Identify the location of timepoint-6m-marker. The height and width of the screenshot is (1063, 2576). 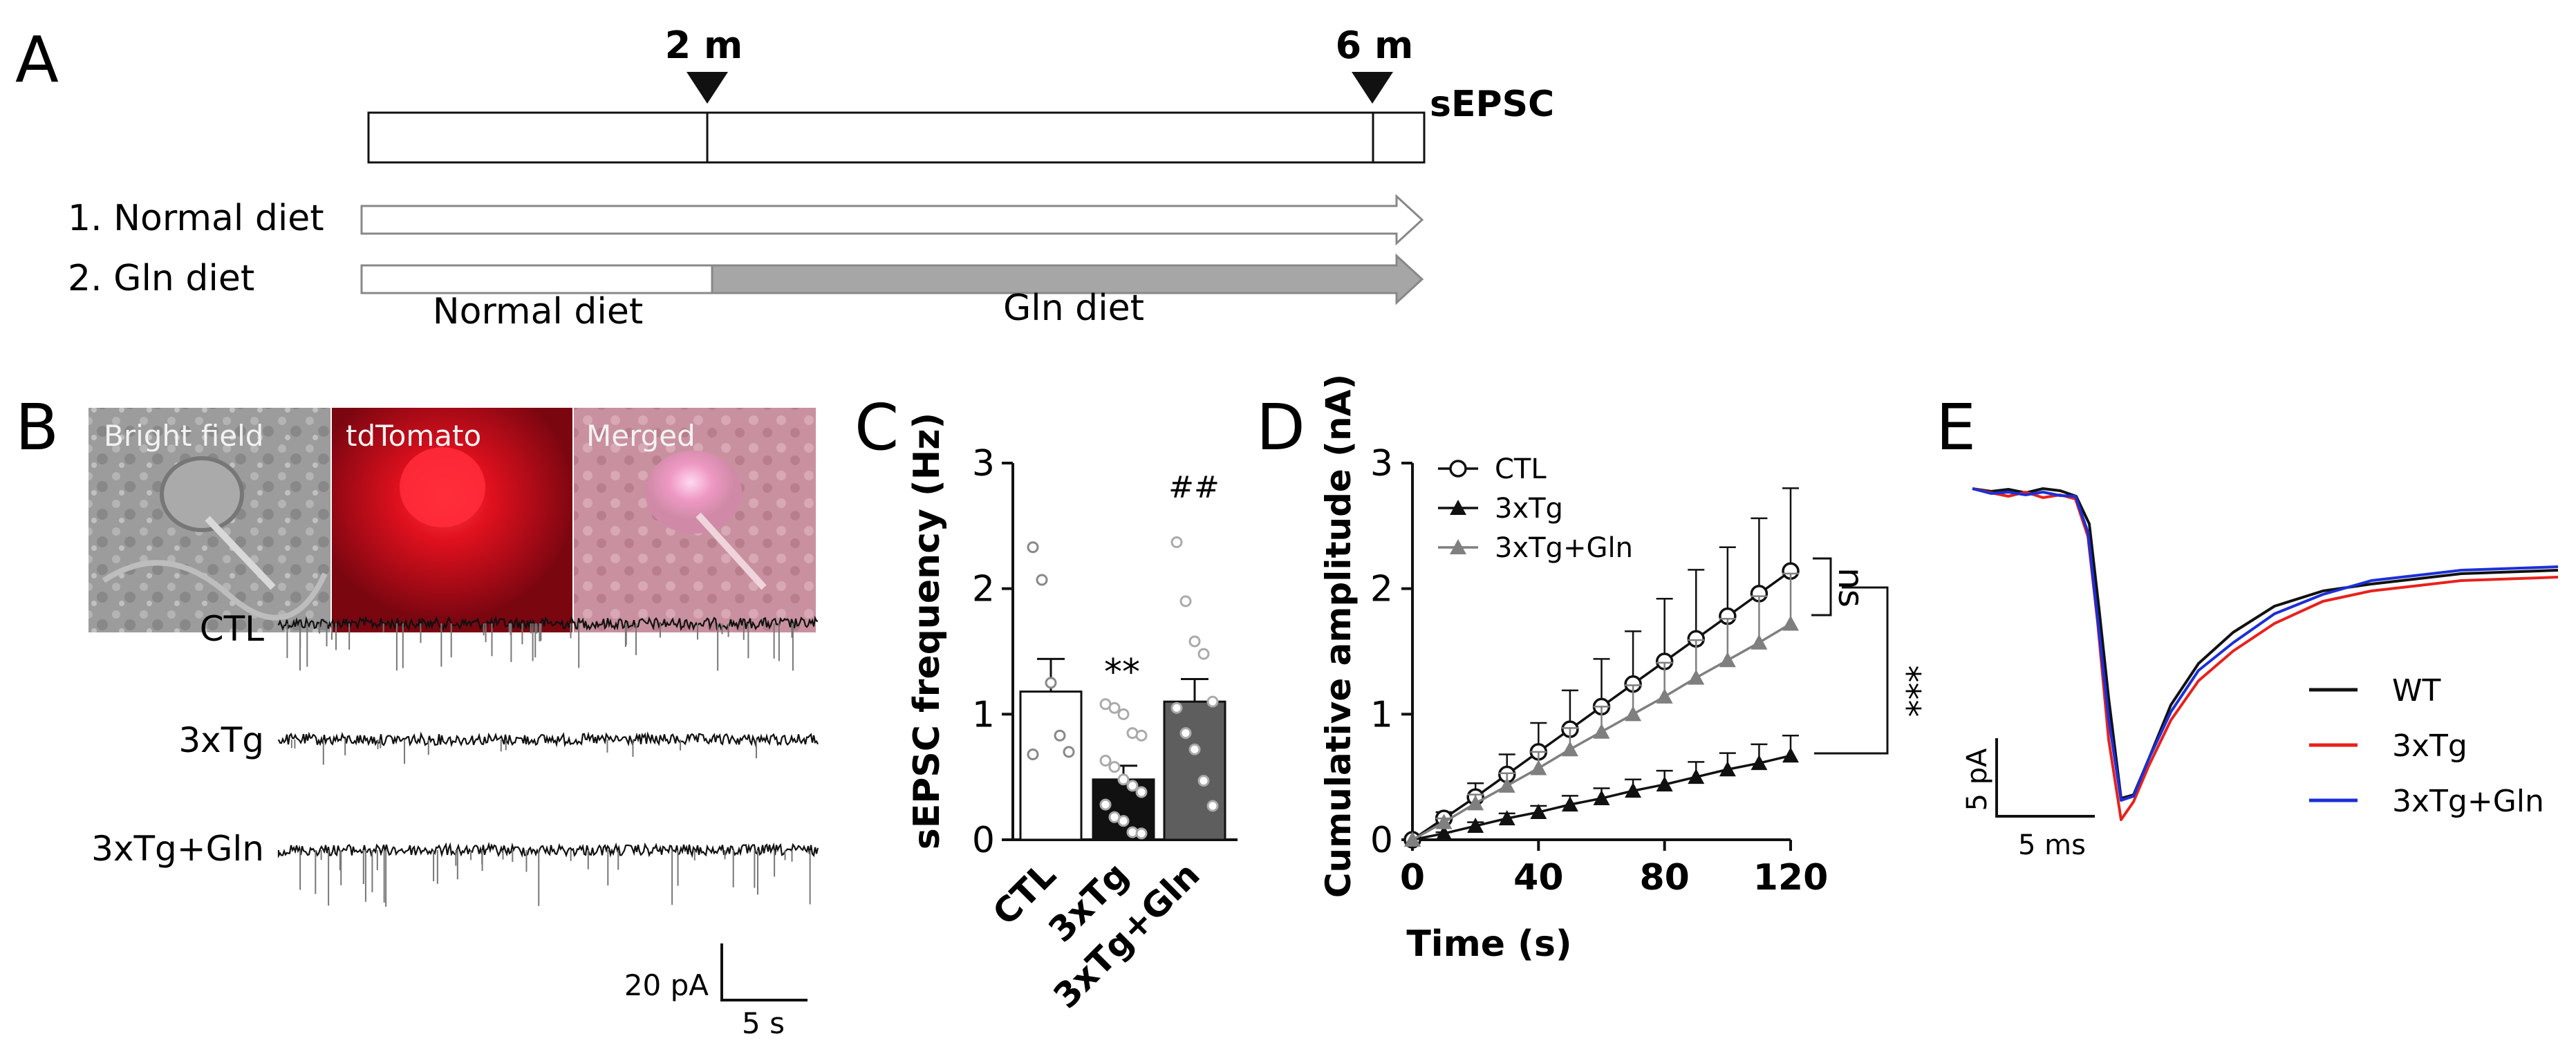
(1372, 88).